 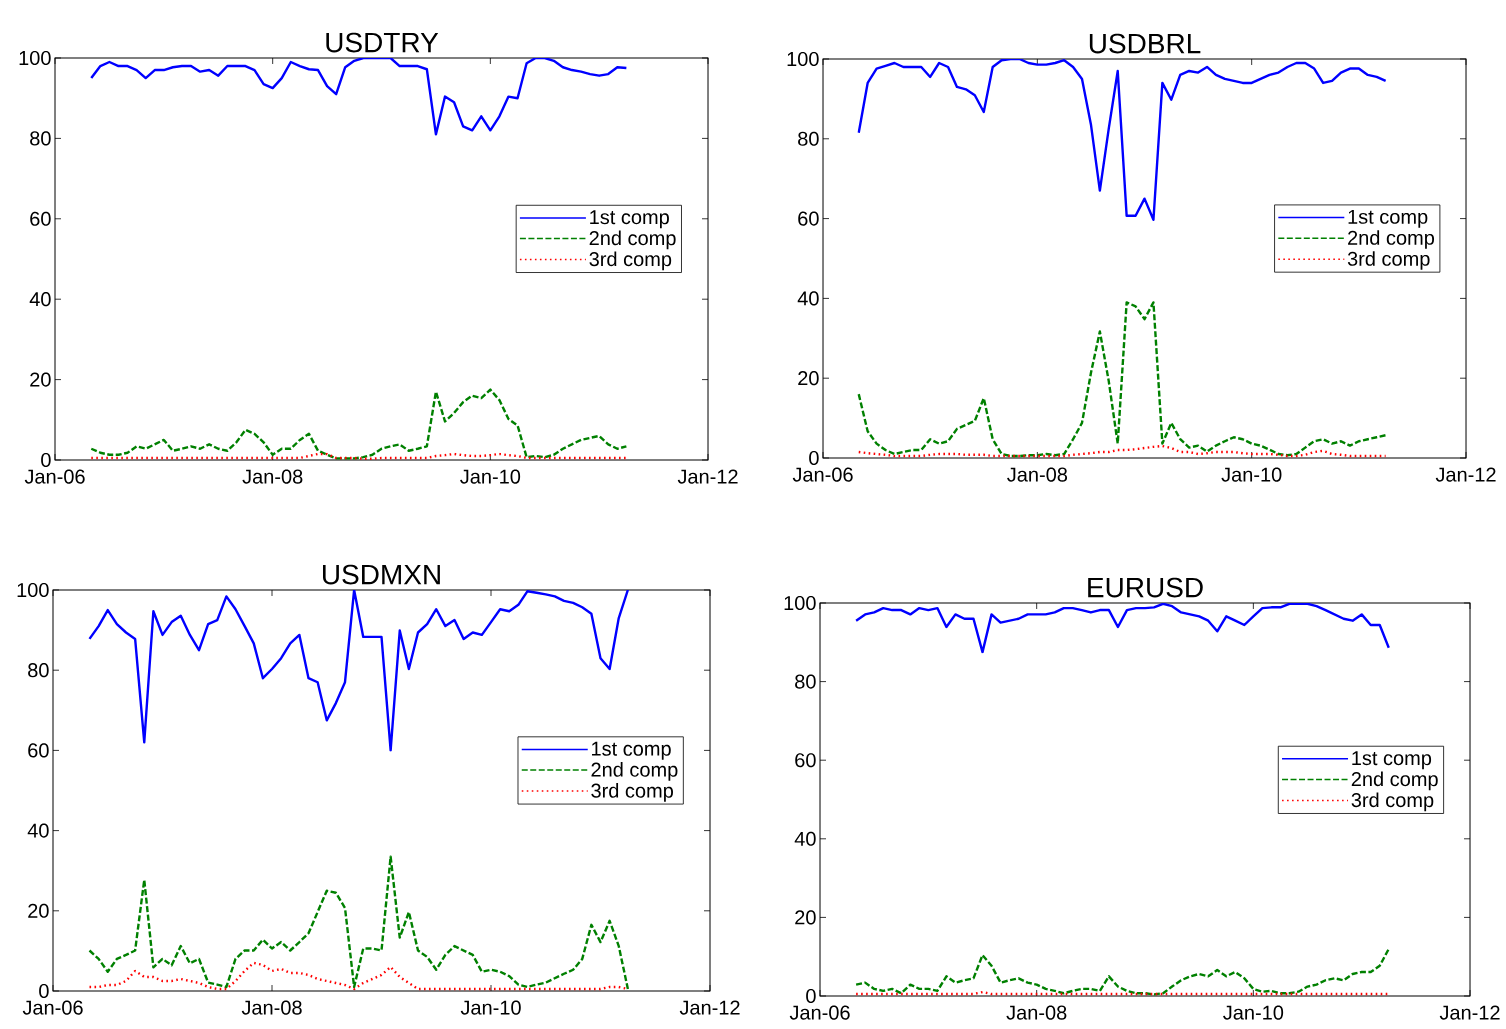 I want to click on chart-title: EURUSD, so click(x=1145, y=587).